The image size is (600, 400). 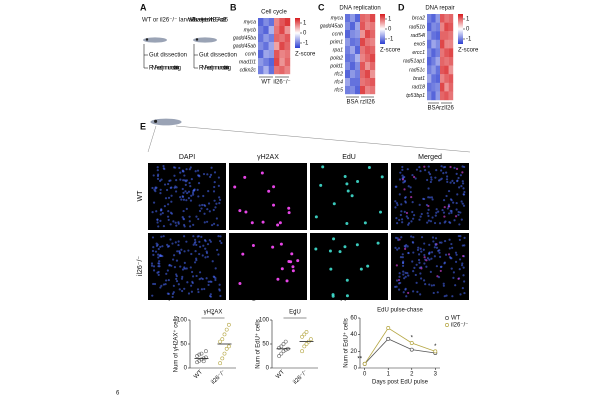 What do you see at coordinates (390, 51) in the screenshot?
I see `colorbar-label: Z-score` at bounding box center [390, 51].